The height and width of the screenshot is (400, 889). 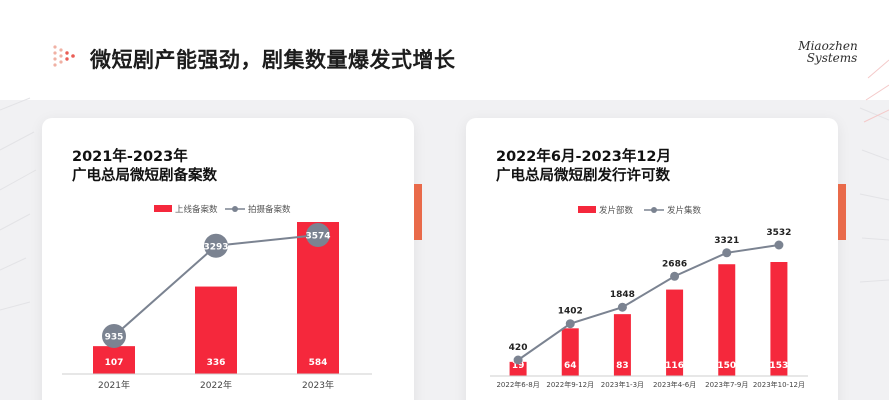 What do you see at coordinates (269, 209) in the screenshot?
I see `legend-line-label: 拍摄备案数` at bounding box center [269, 209].